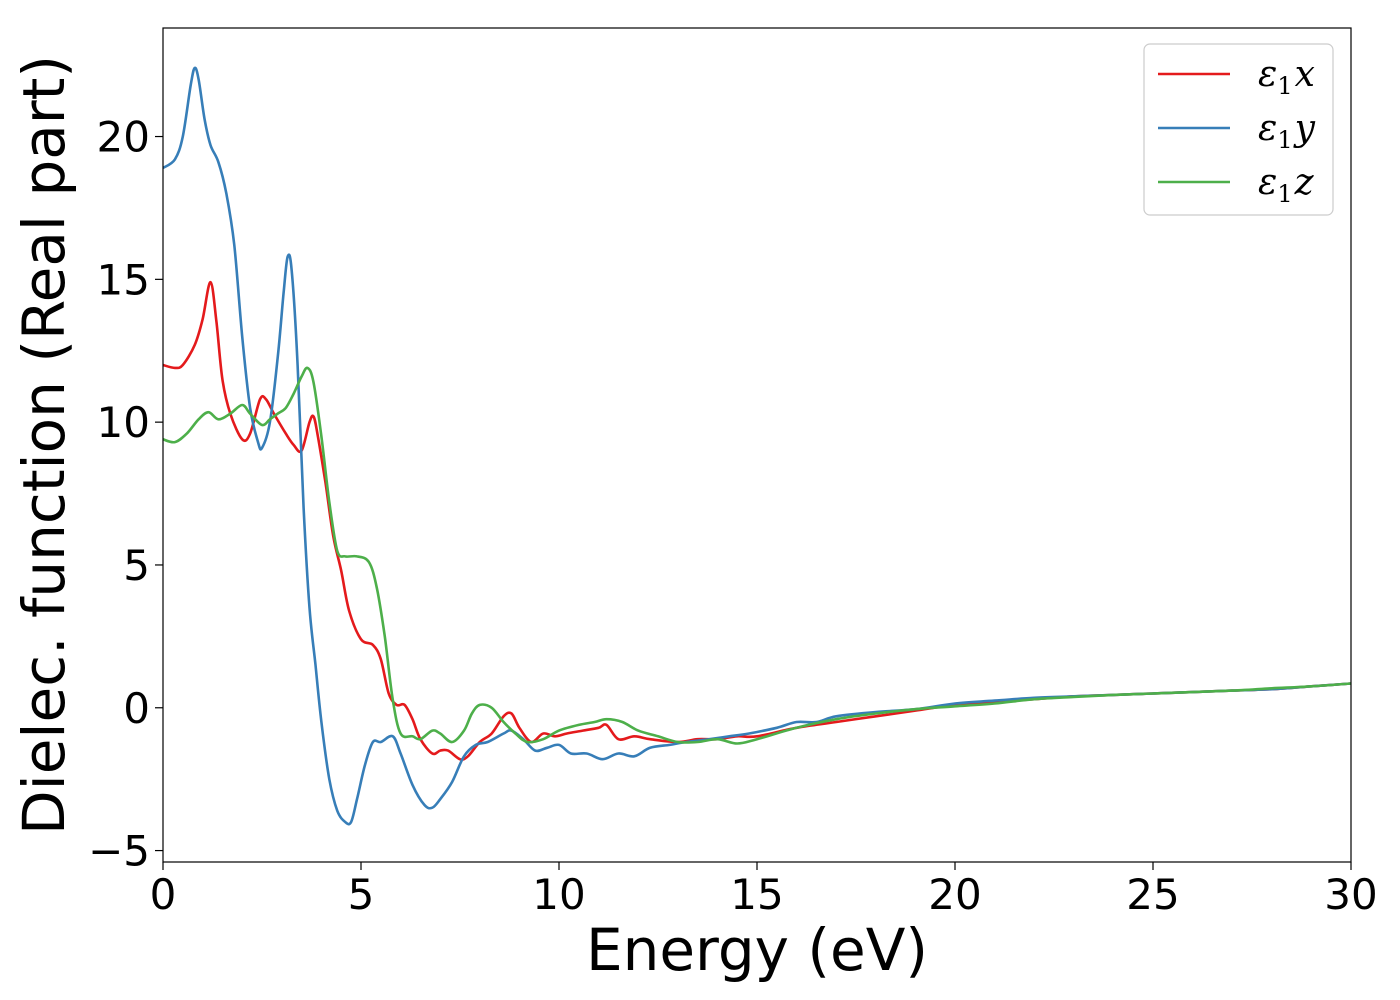  What do you see at coordinates (1305, 74) in the screenshot?
I see `legend-variable: x` at bounding box center [1305, 74].